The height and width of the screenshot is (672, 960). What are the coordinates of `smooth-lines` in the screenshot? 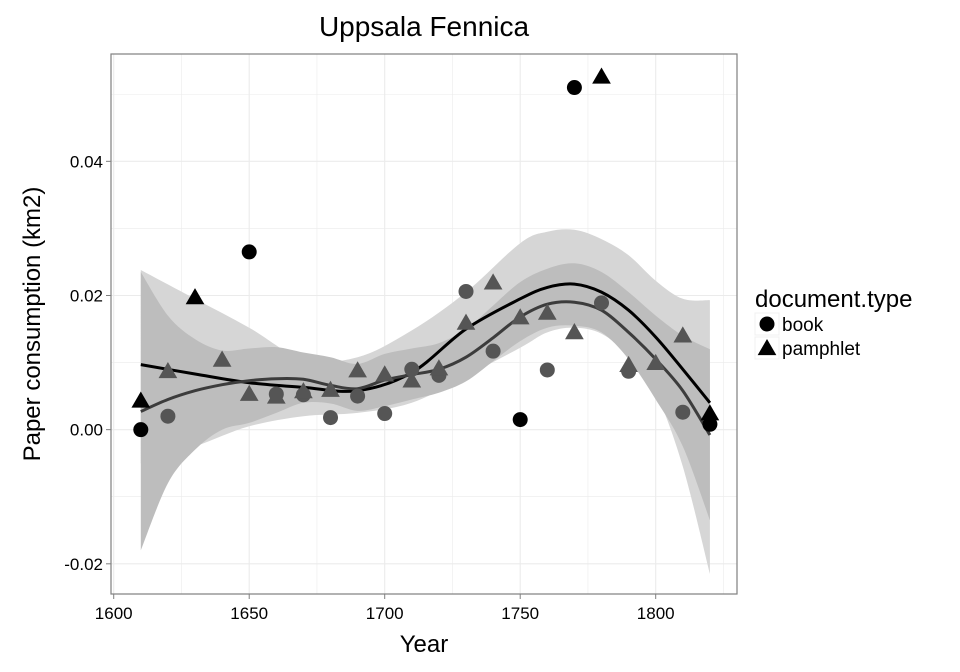 It's located at (426, 359).